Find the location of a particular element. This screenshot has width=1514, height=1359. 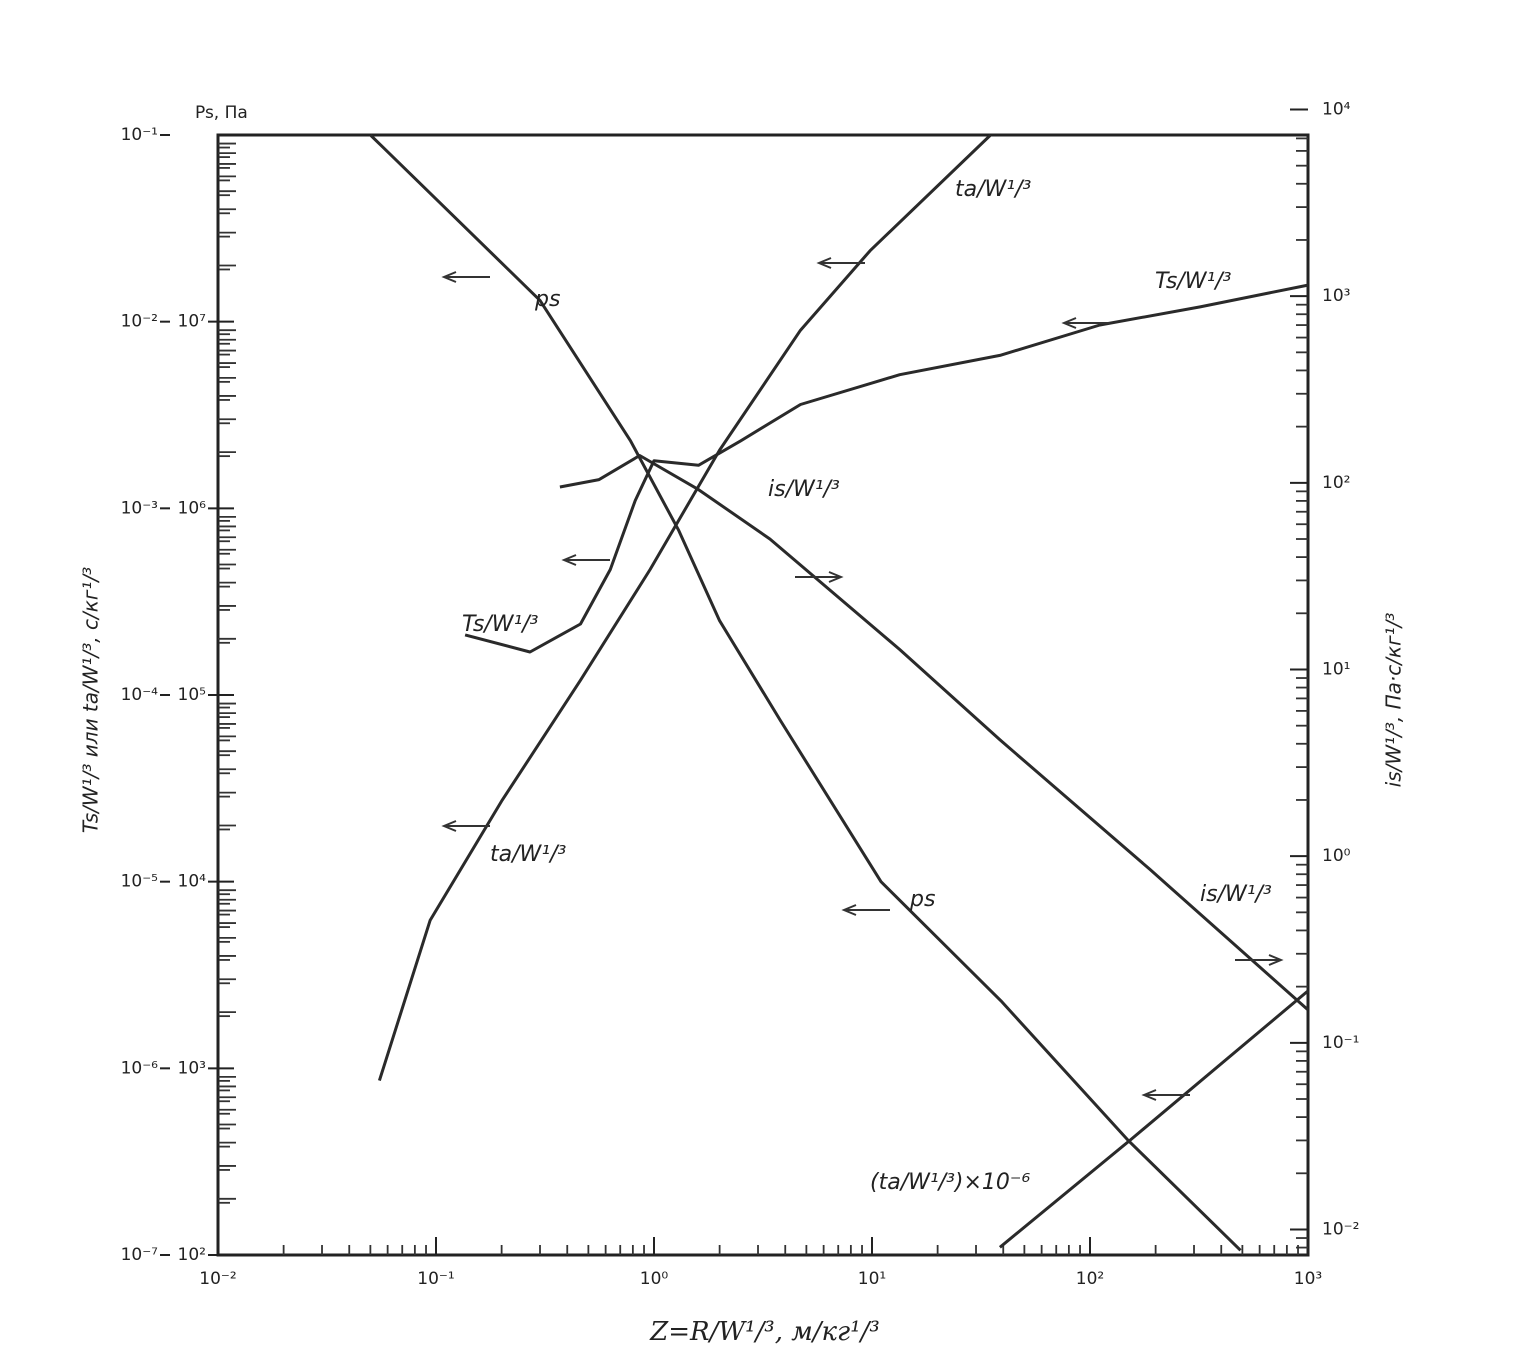

y2-tick-label: 10⁰ is located at coordinates (1336, 856).